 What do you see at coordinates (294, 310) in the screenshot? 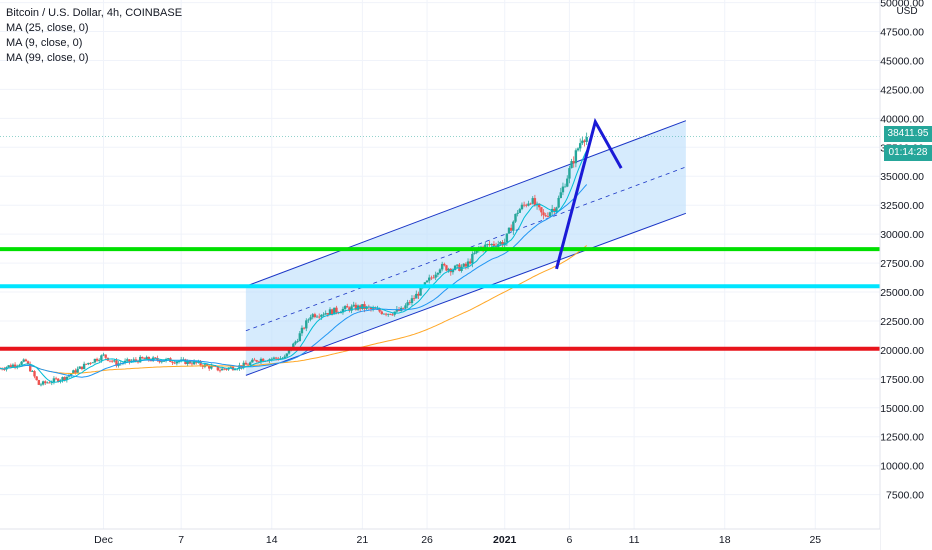
I see `moving-average-line` at bounding box center [294, 310].